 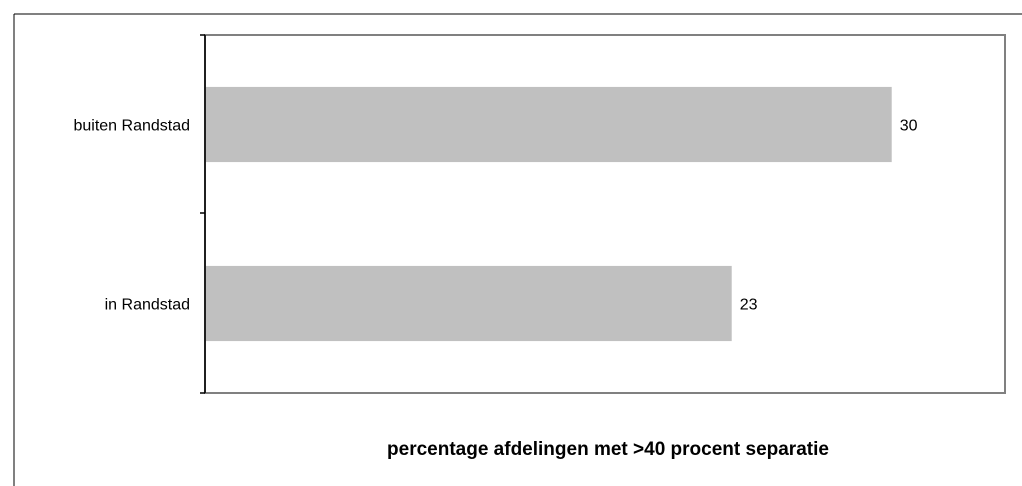 What do you see at coordinates (909, 126) in the screenshot?
I see `data-label-0: 30` at bounding box center [909, 126].